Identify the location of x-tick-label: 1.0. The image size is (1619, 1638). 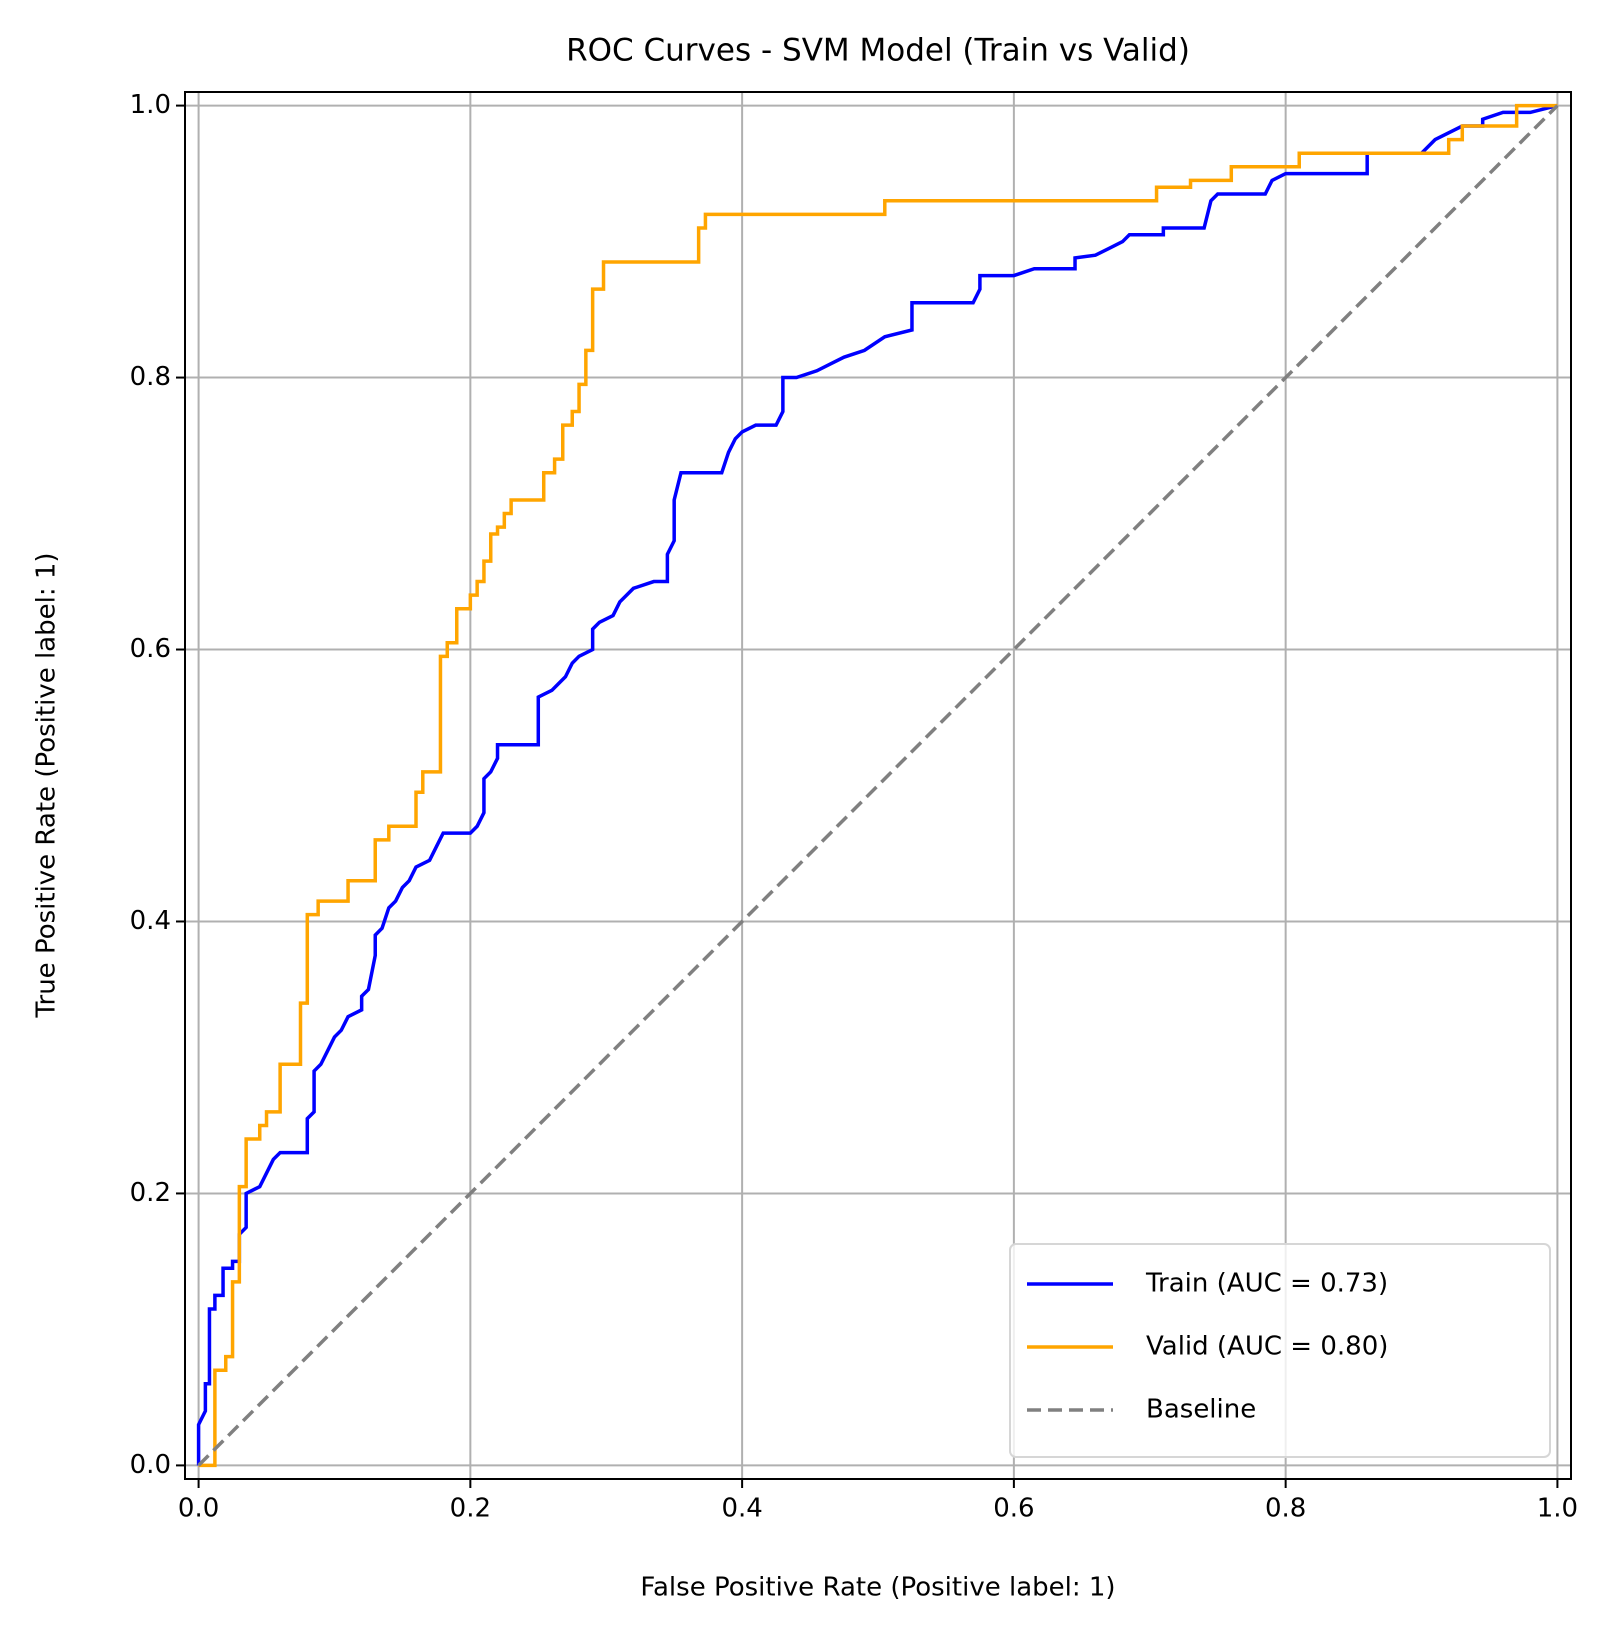
(1557, 1509).